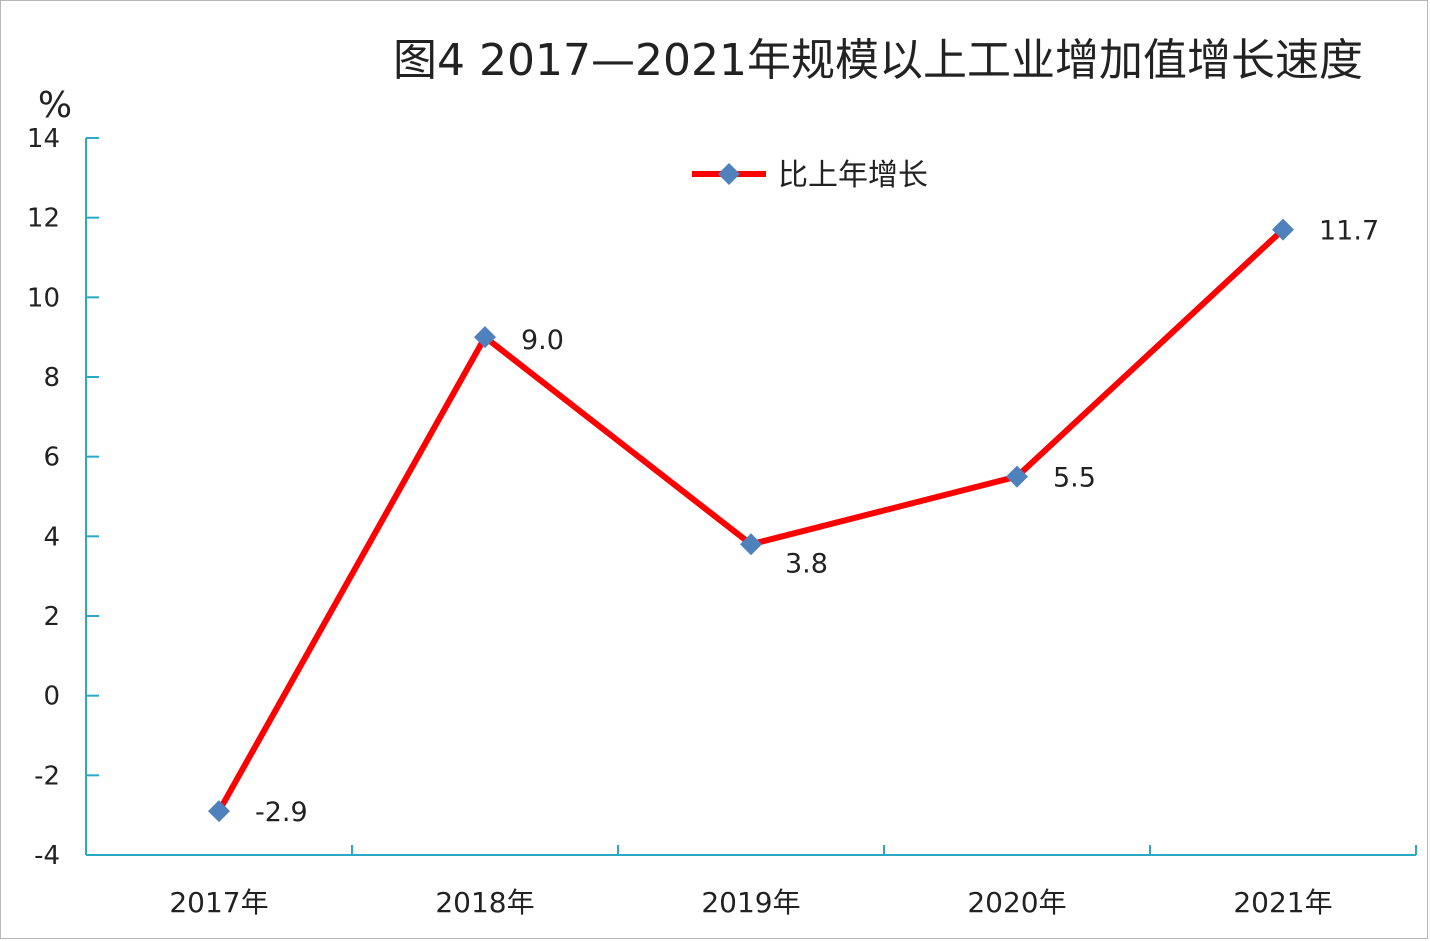 The image size is (1430, 941). I want to click on chart-title: 图4 2017—2021年规模以上工业增加值增长速度, so click(878, 60).